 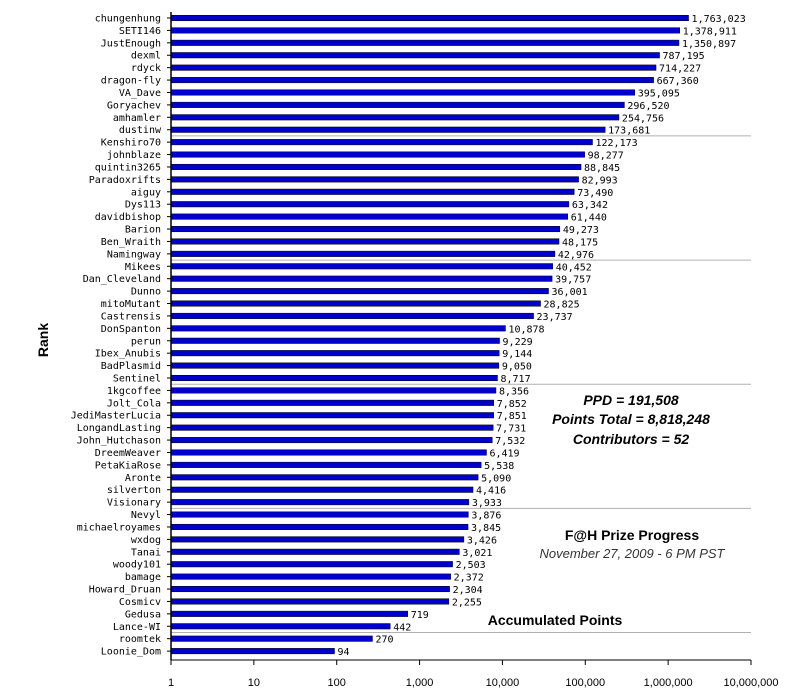 What do you see at coordinates (468, 590) in the screenshot?
I see `value-label: 2,304` at bounding box center [468, 590].